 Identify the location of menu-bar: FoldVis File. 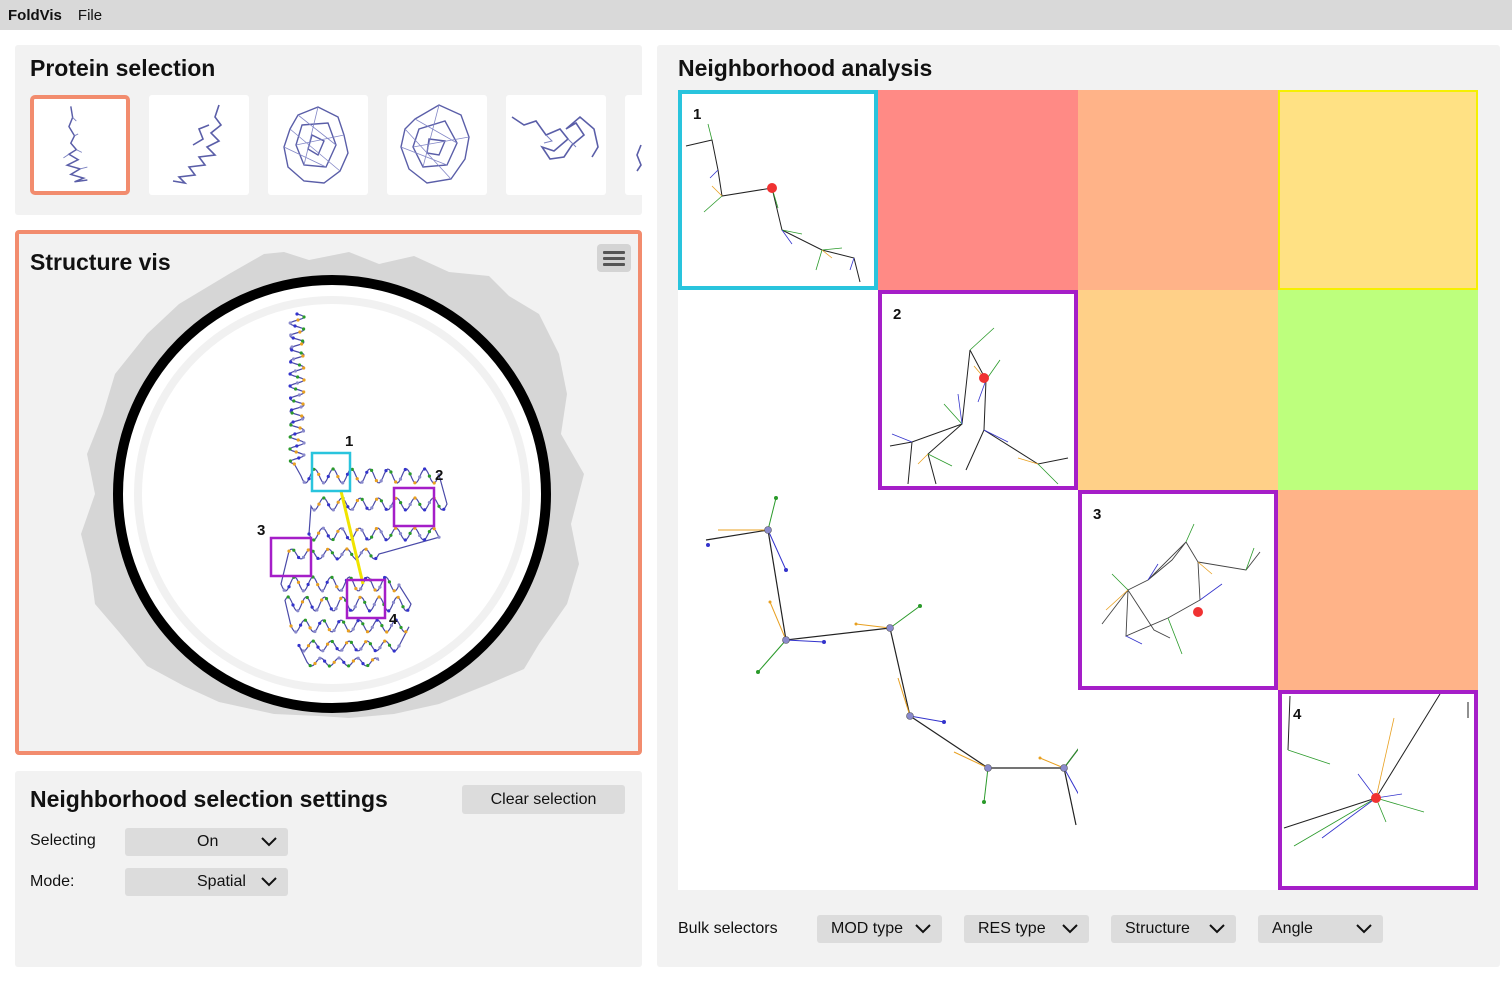
(756, 15).